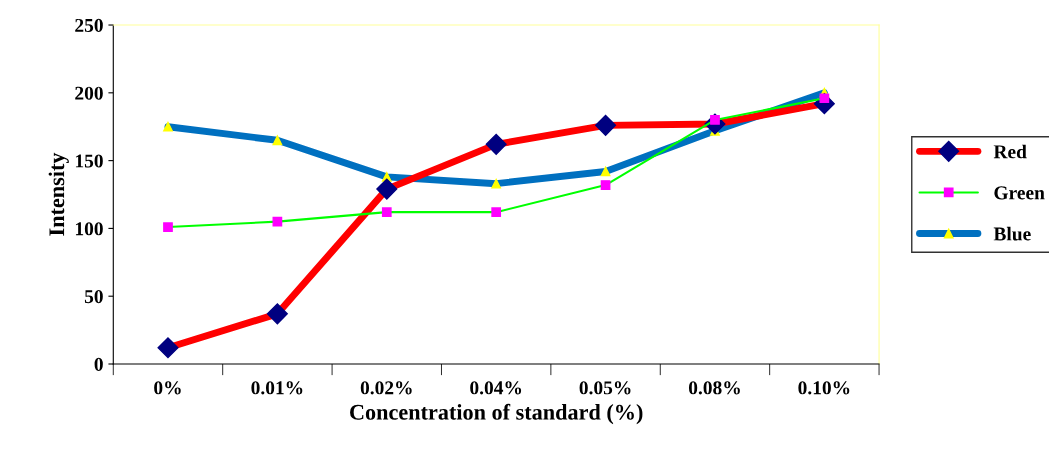  I want to click on y-tick-label: 250, so click(89, 25).